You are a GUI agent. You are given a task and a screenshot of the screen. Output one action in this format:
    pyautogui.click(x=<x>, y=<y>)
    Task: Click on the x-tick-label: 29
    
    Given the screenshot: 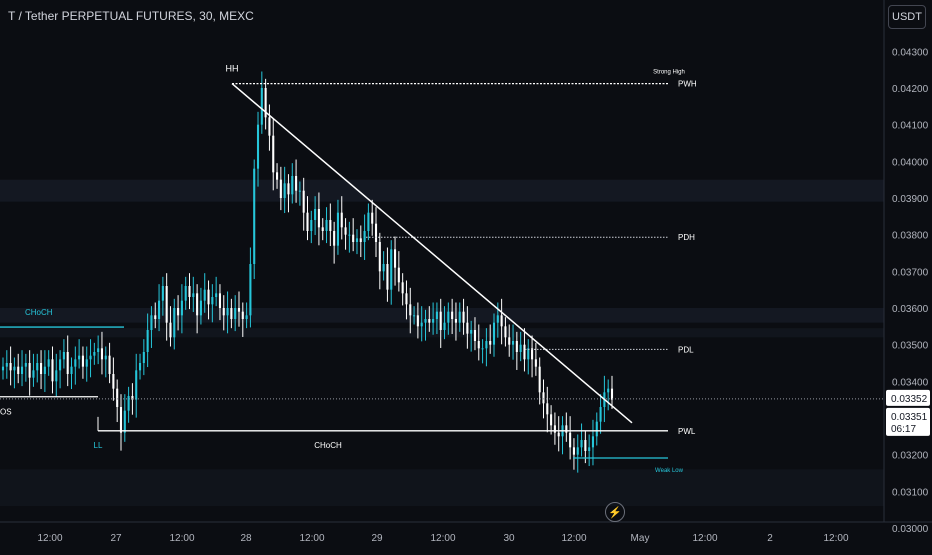 What is the action you would take?
    pyautogui.click(x=377, y=538)
    